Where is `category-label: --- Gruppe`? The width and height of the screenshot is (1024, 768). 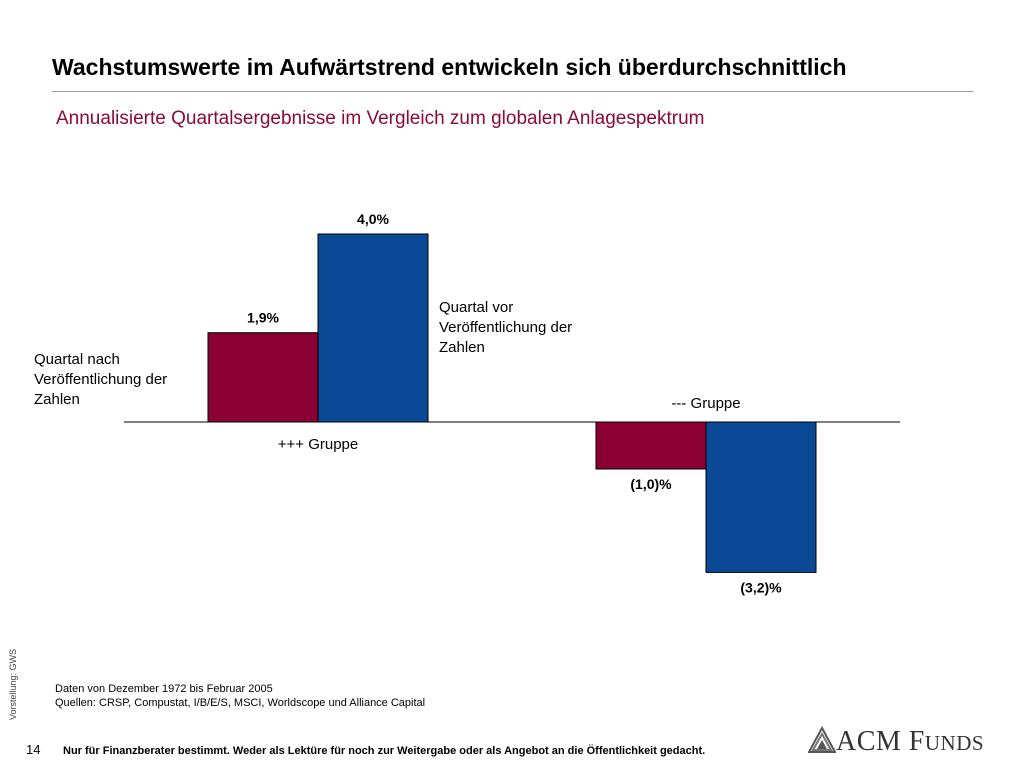
category-label: --- Gruppe is located at coordinates (705, 403).